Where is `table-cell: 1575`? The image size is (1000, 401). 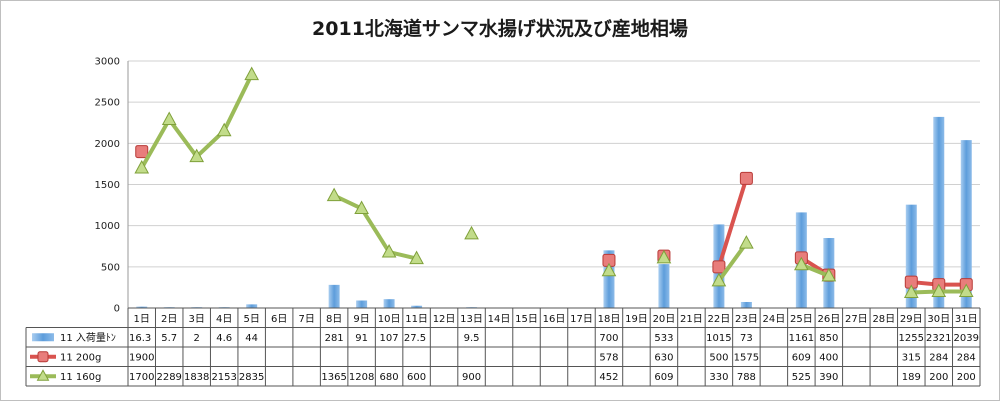 table-cell: 1575 is located at coordinates (746, 357).